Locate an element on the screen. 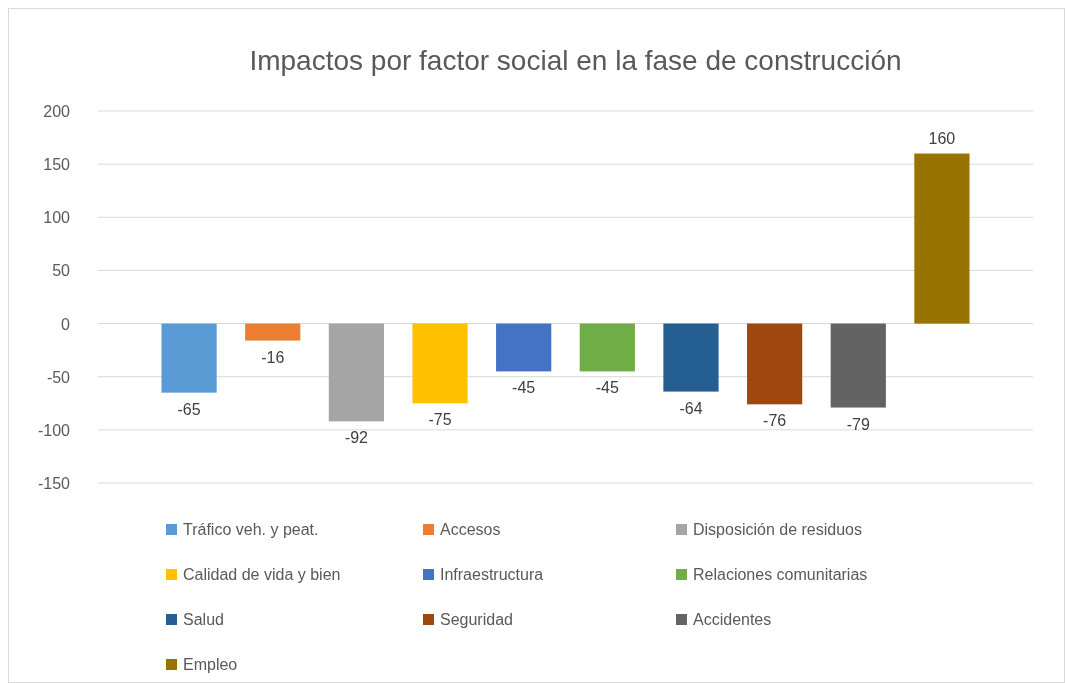 The width and height of the screenshot is (1065, 683). data-label: -16 is located at coordinates (273, 357).